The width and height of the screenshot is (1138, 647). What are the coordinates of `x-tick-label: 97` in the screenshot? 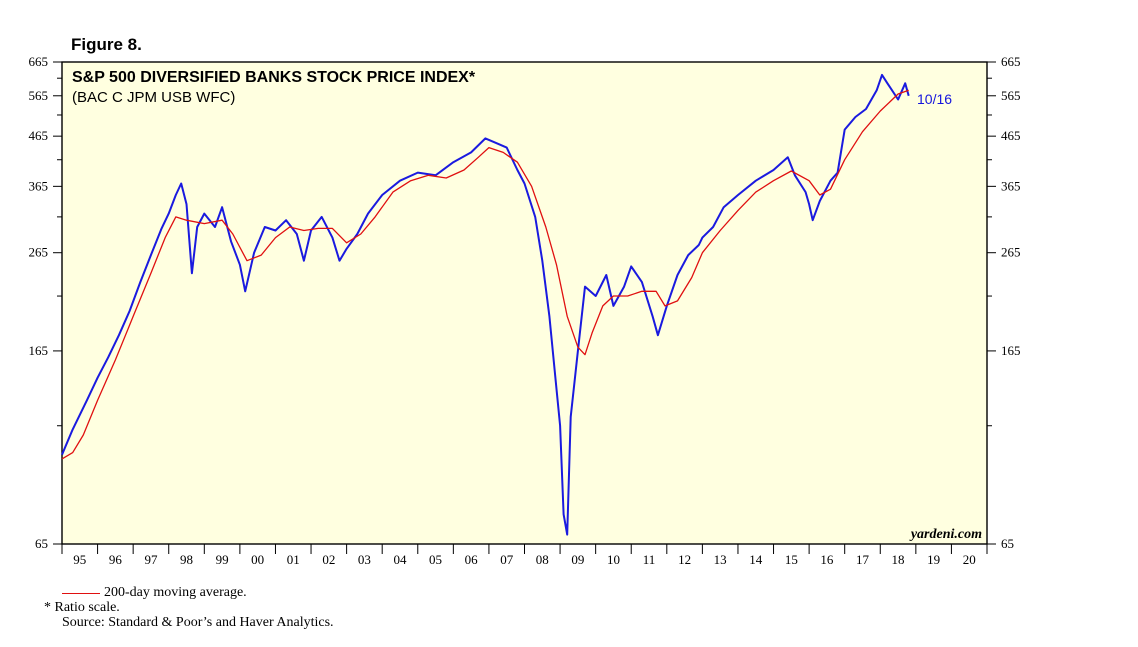 It's located at (151, 559).